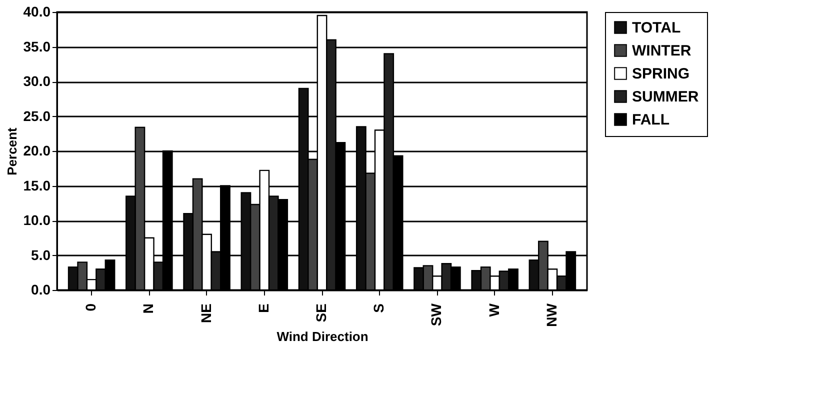 This screenshot has width=838, height=400. I want to click on legend-label: SPRING, so click(661, 74).